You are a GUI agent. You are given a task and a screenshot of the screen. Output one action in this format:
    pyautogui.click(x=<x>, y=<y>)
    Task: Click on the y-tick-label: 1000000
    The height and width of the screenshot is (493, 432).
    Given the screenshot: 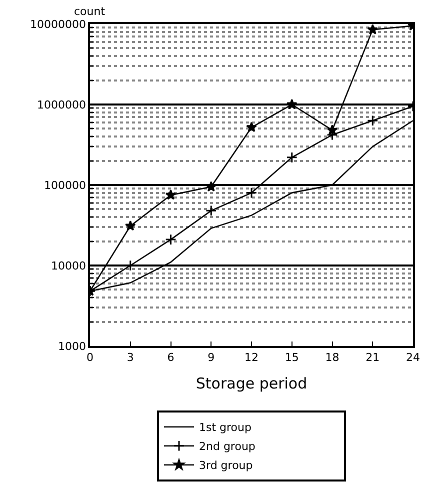 What is the action you would take?
    pyautogui.click(x=61, y=105)
    